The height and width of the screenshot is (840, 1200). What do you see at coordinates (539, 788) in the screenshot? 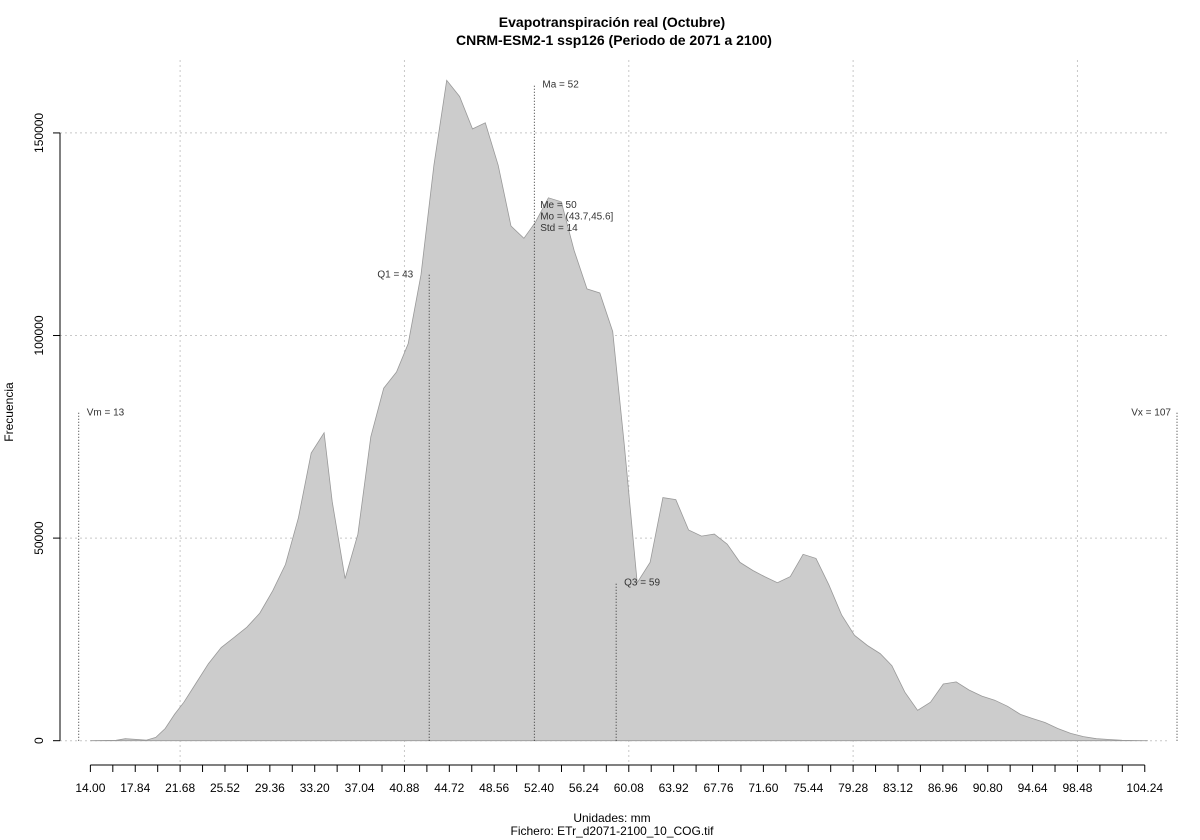
I see `x-tick-label-10: 52.40` at bounding box center [539, 788].